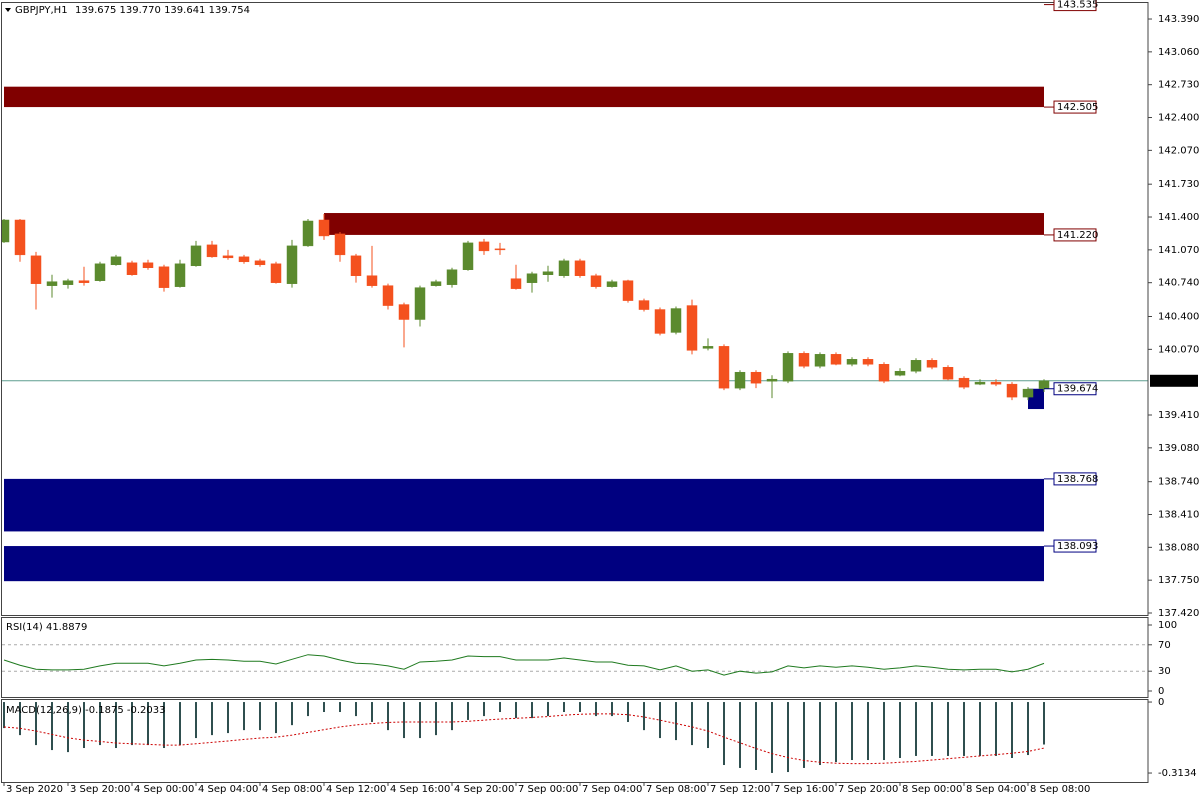  Describe the element at coordinates (1178, 184) in the screenshot. I see `y-tick-label: 141.730` at that location.